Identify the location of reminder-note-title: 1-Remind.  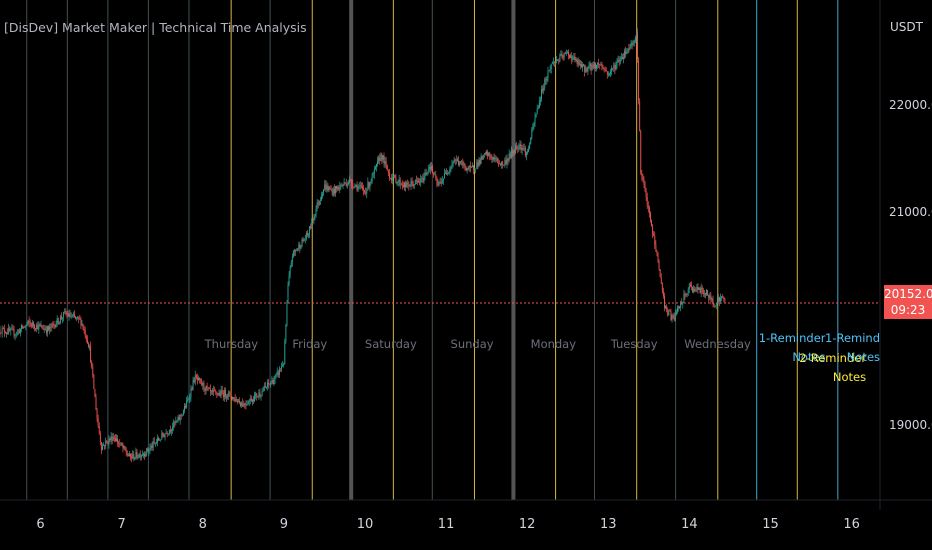
(853, 338).